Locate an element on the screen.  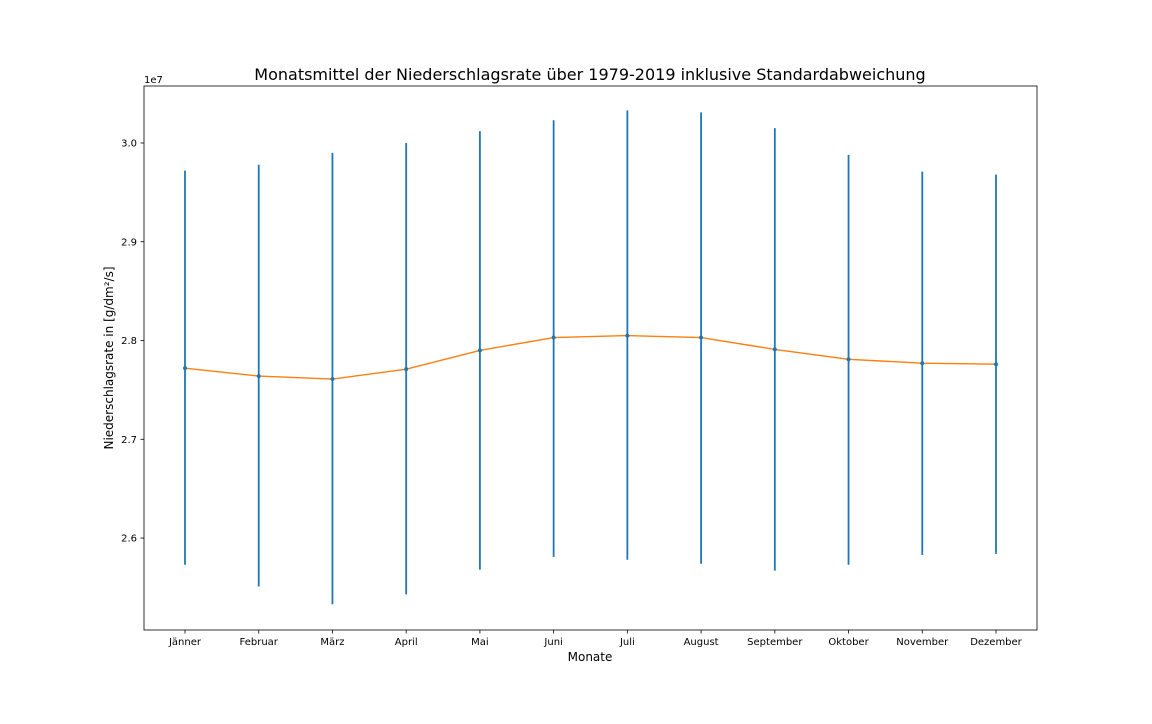
x-tick-label: März is located at coordinates (332, 642).